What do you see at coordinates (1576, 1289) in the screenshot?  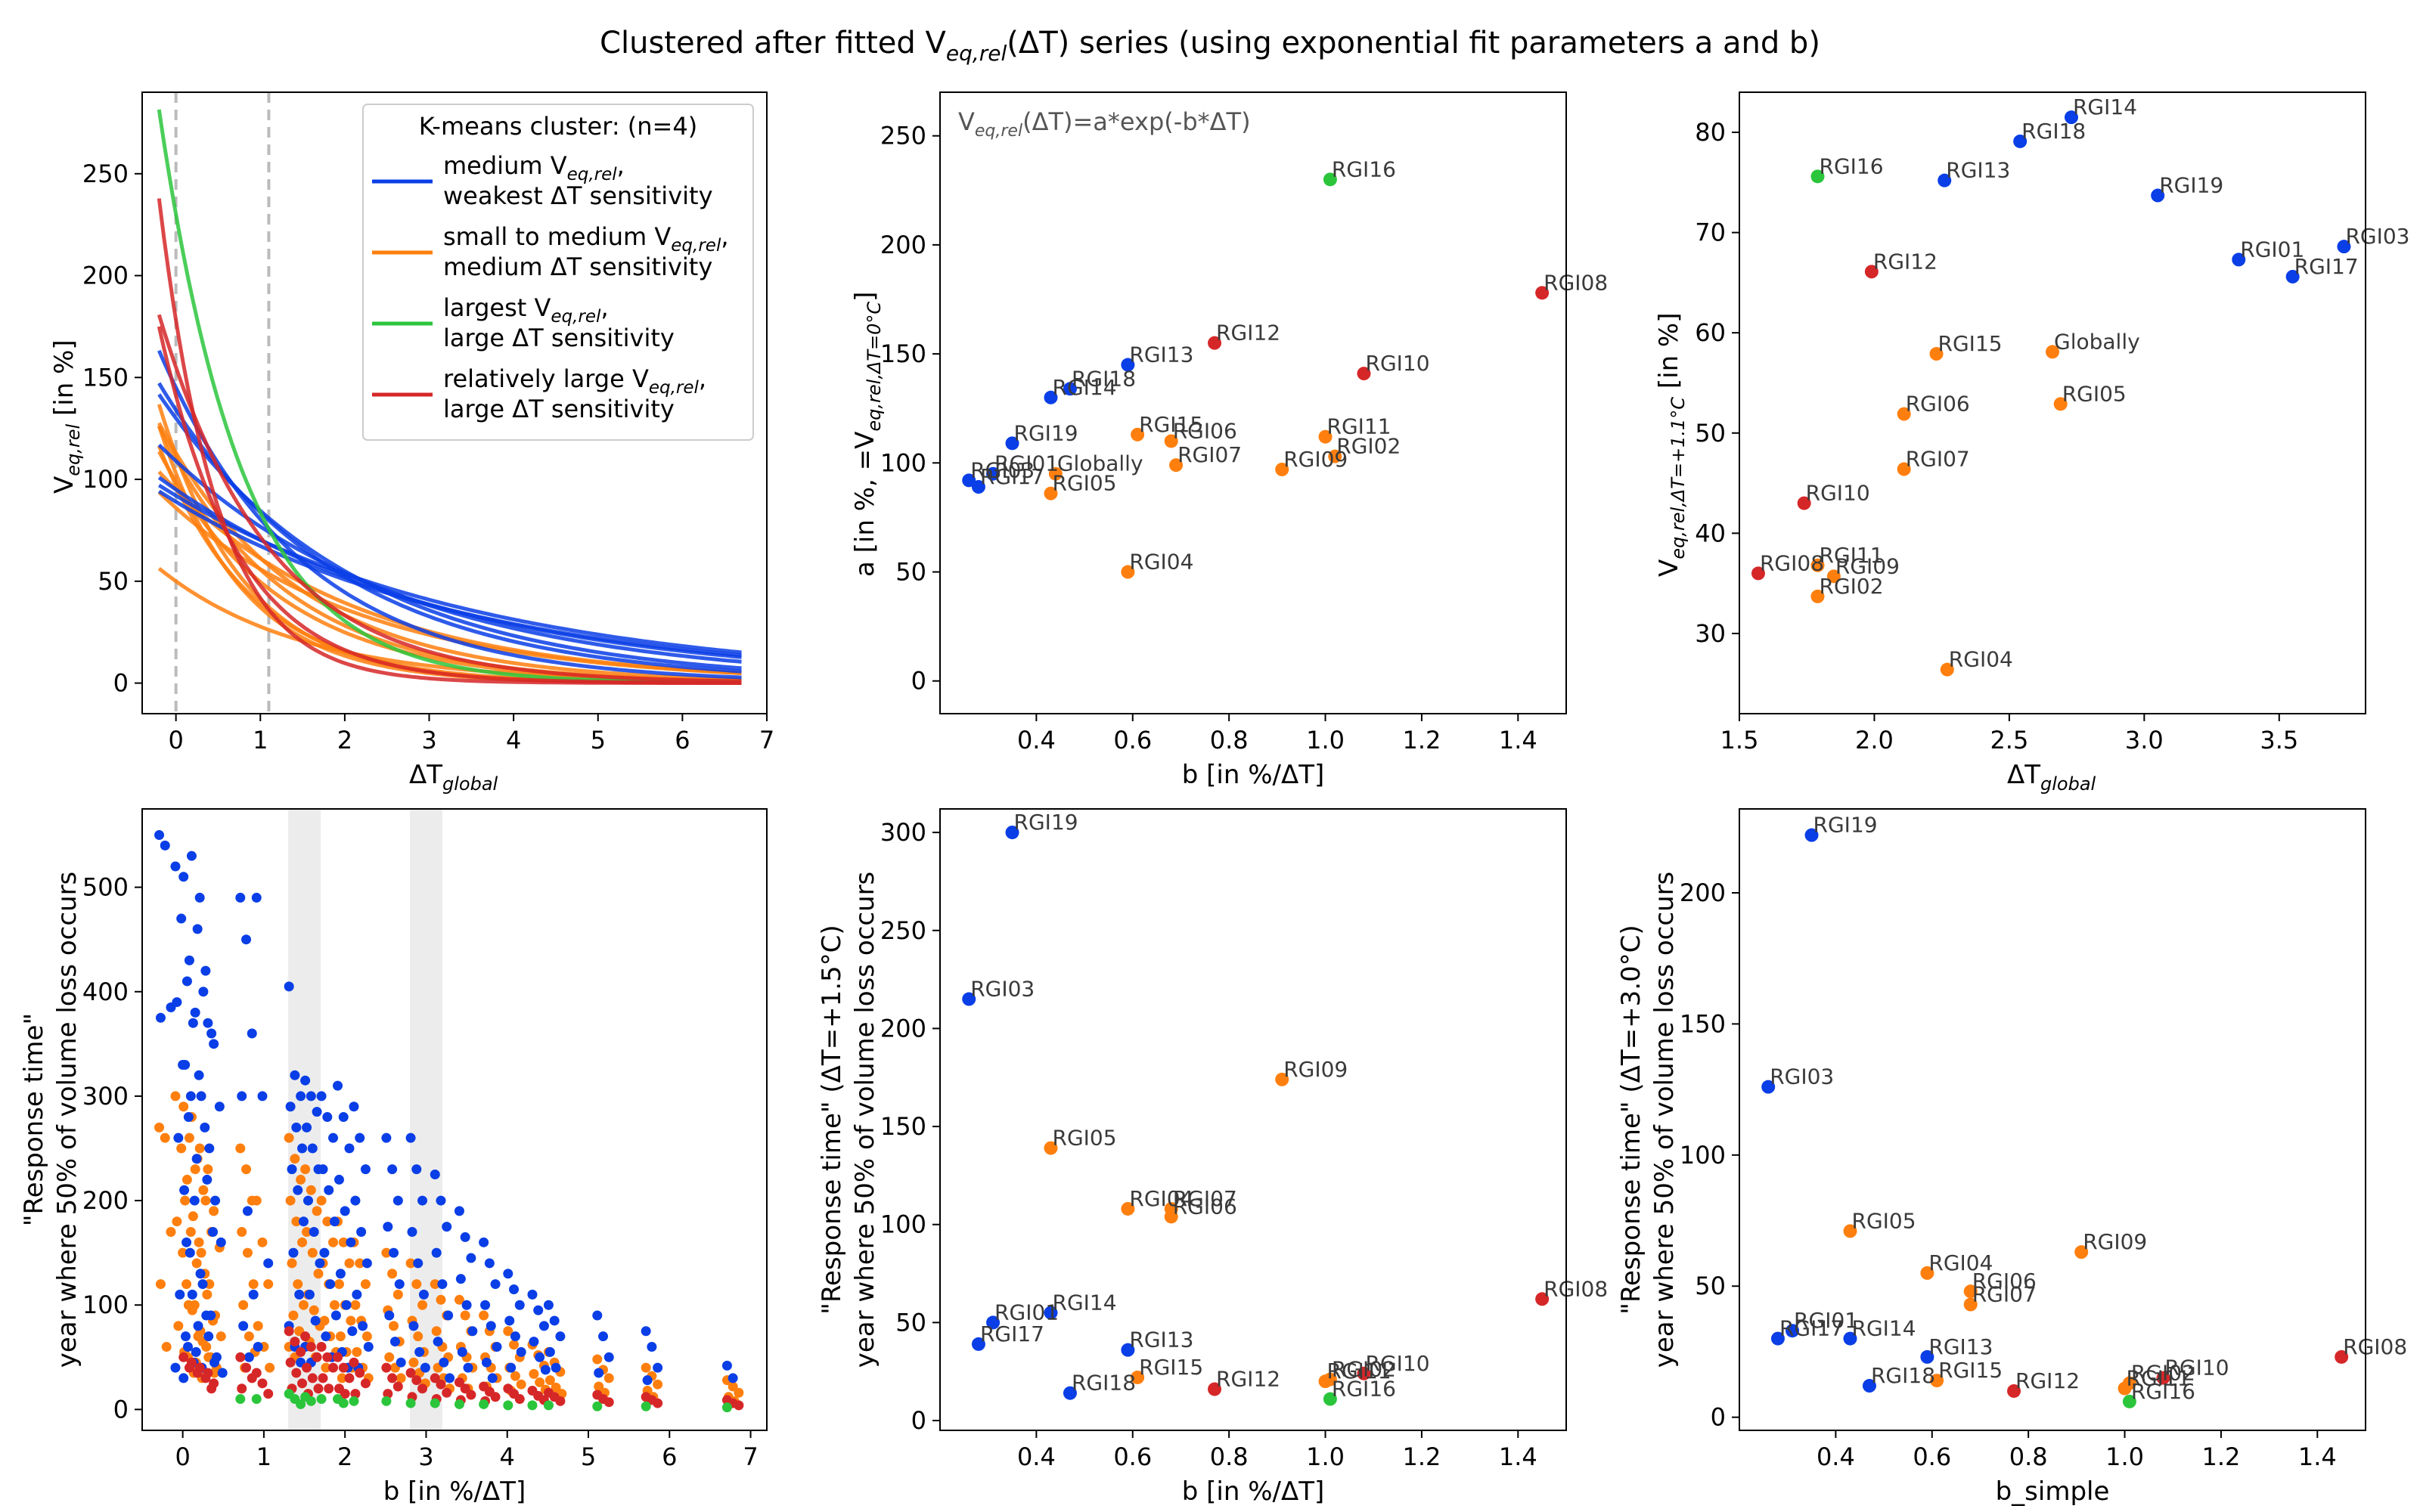 I see `point-label: RGI08` at bounding box center [1576, 1289].